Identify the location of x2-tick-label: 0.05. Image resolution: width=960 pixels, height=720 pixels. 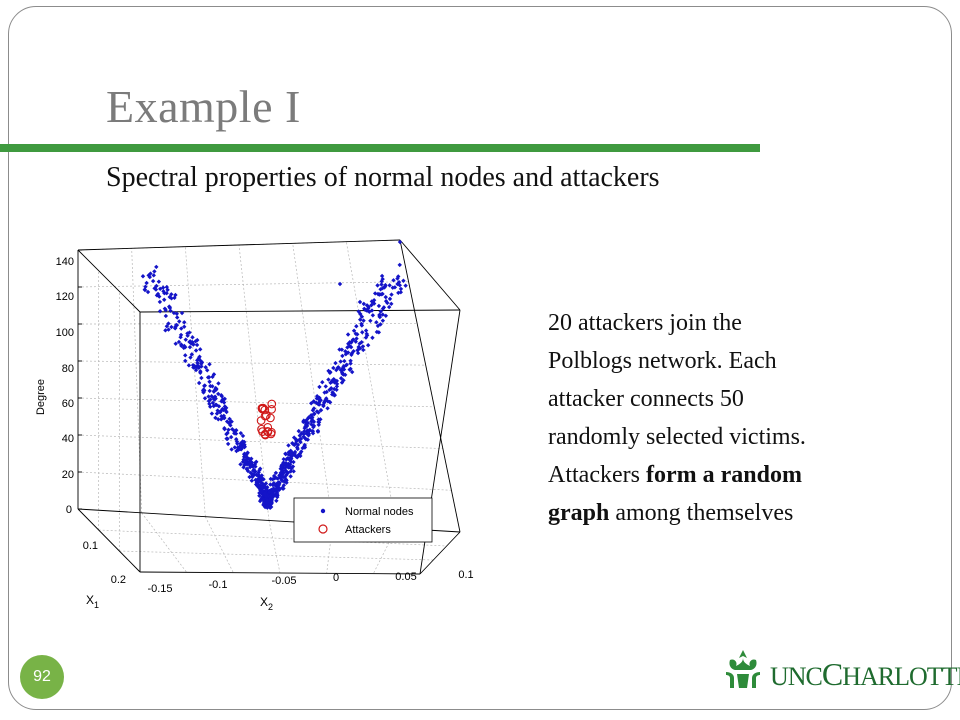
(405, 577).